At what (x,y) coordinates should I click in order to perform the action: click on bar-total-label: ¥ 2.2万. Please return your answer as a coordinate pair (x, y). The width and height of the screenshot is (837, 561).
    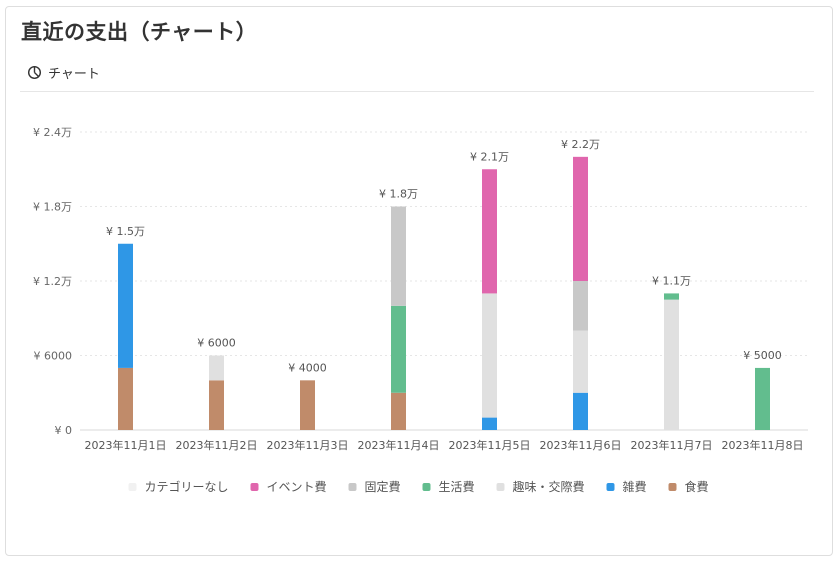
    Looking at the image, I should click on (580, 144).